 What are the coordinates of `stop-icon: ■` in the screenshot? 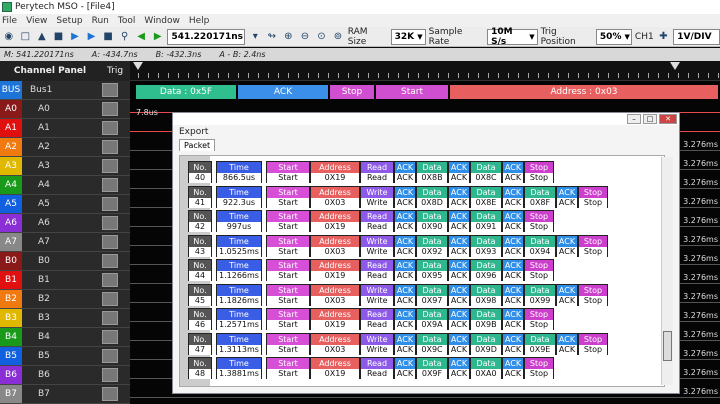 It's located at (108, 36).